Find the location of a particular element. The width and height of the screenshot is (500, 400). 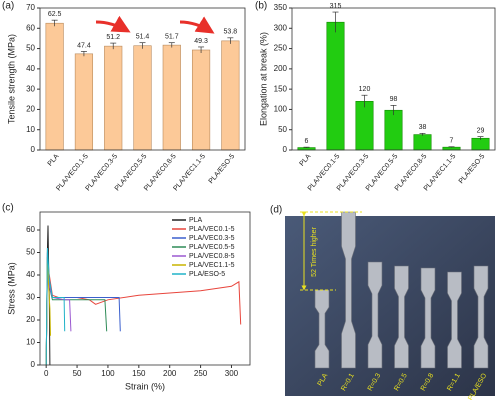

panel-label: (b) is located at coordinates (261, 6).